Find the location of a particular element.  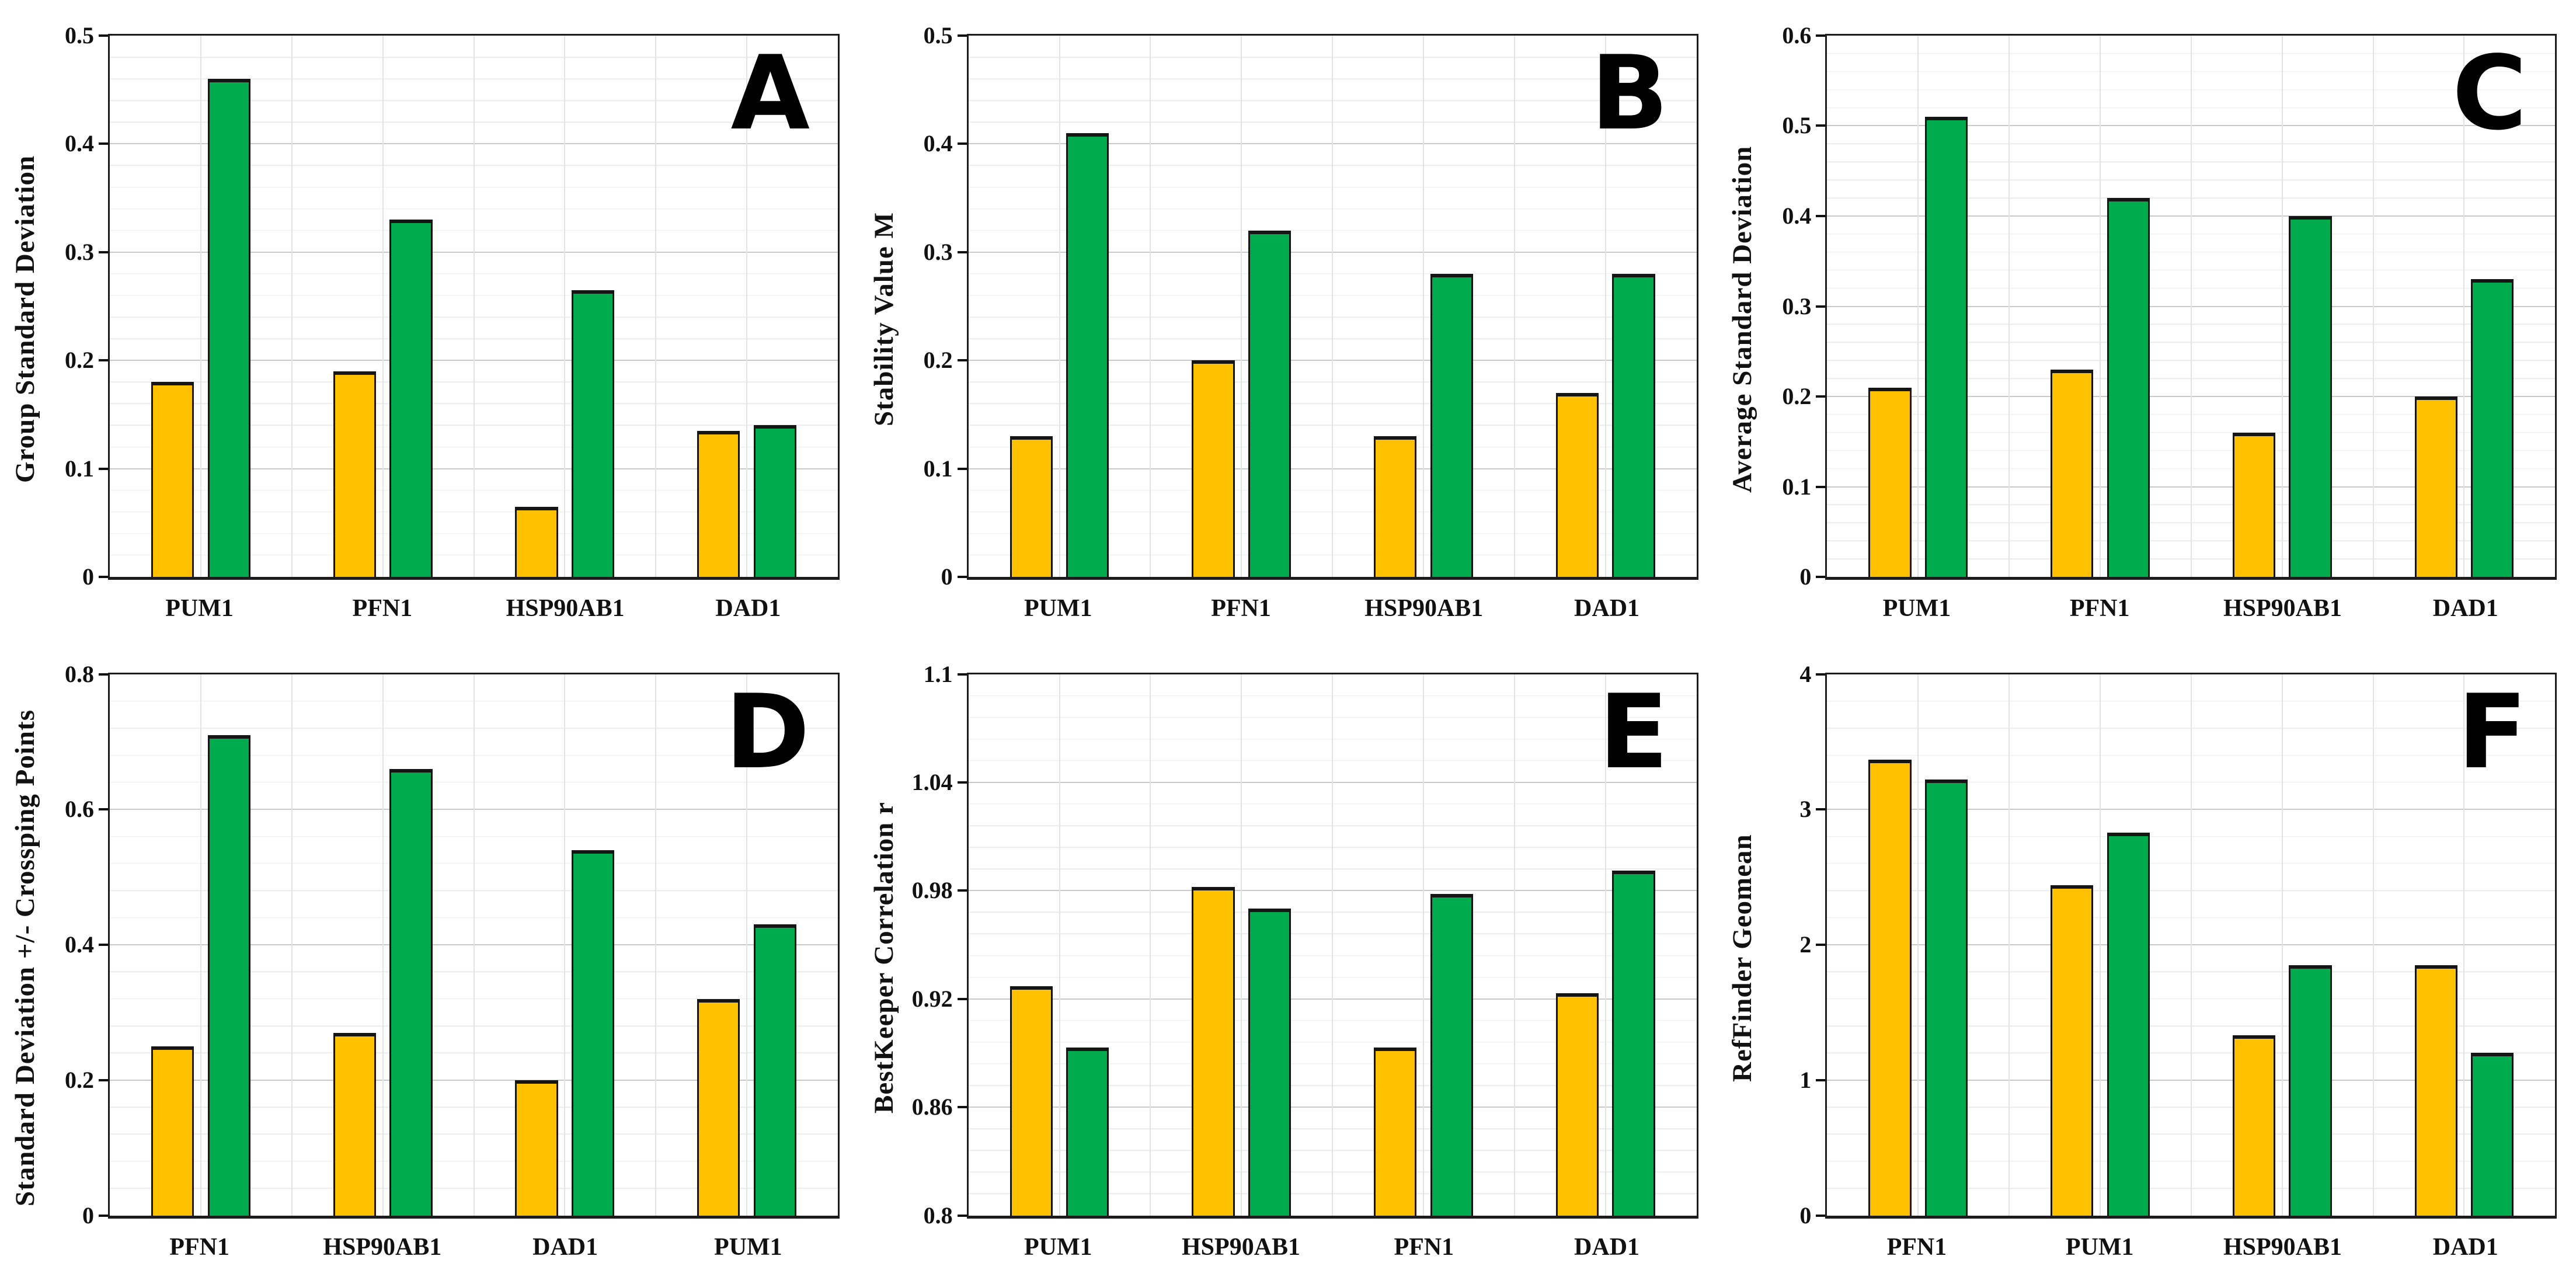

plot-area: 0.8 0.86 0.92 0.98 1.04 1.1 E is located at coordinates (1305, 944).